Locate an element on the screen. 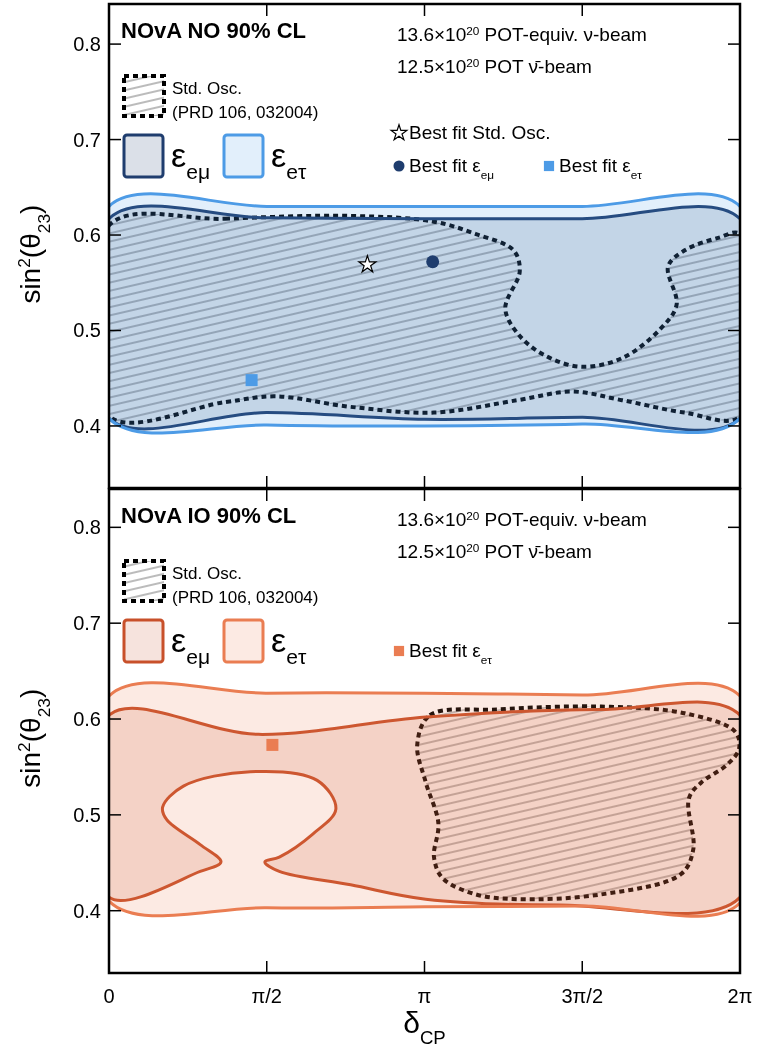 This screenshot has width=773, height=1045. legend-label: Best fit Std. Osc. is located at coordinates (480, 132).